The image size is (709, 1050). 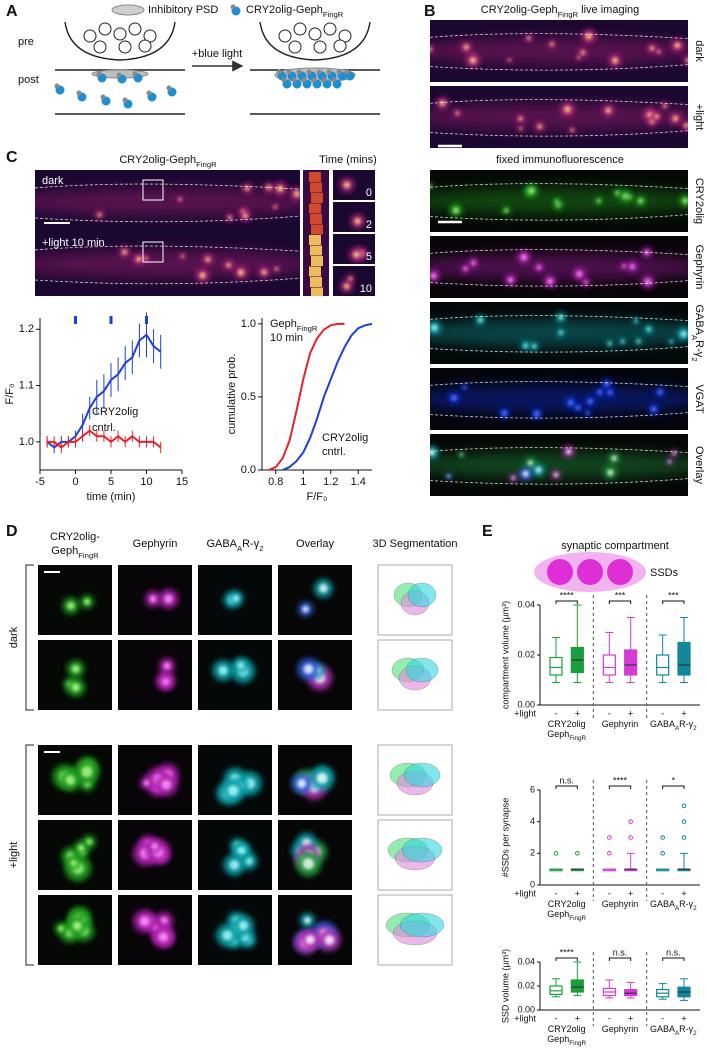 I want to click on panel-label: C, so click(x=12, y=157).